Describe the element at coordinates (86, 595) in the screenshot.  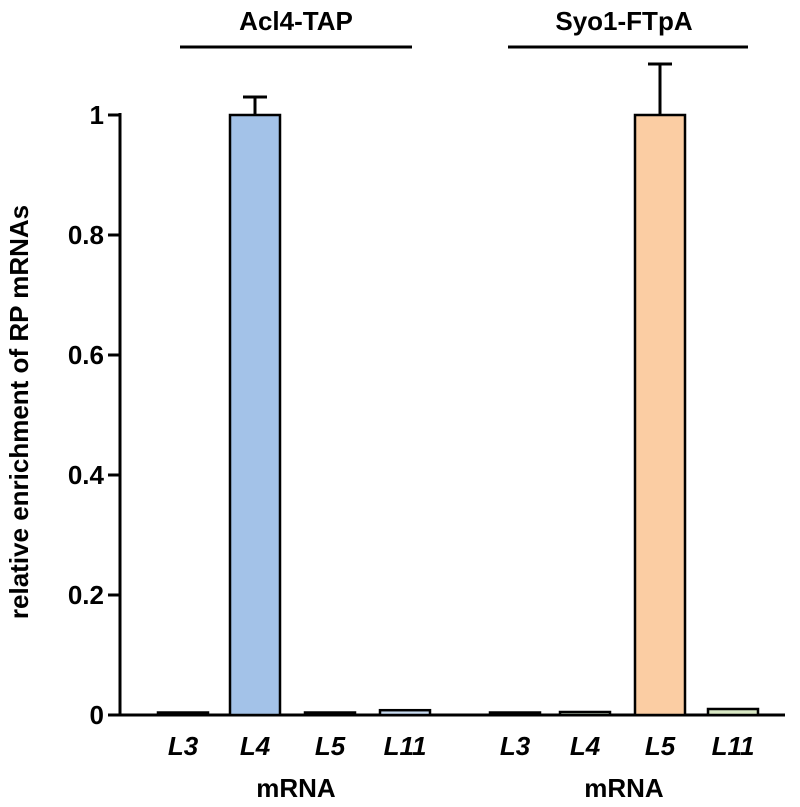
I see `y-tick-label: 0.2` at that location.